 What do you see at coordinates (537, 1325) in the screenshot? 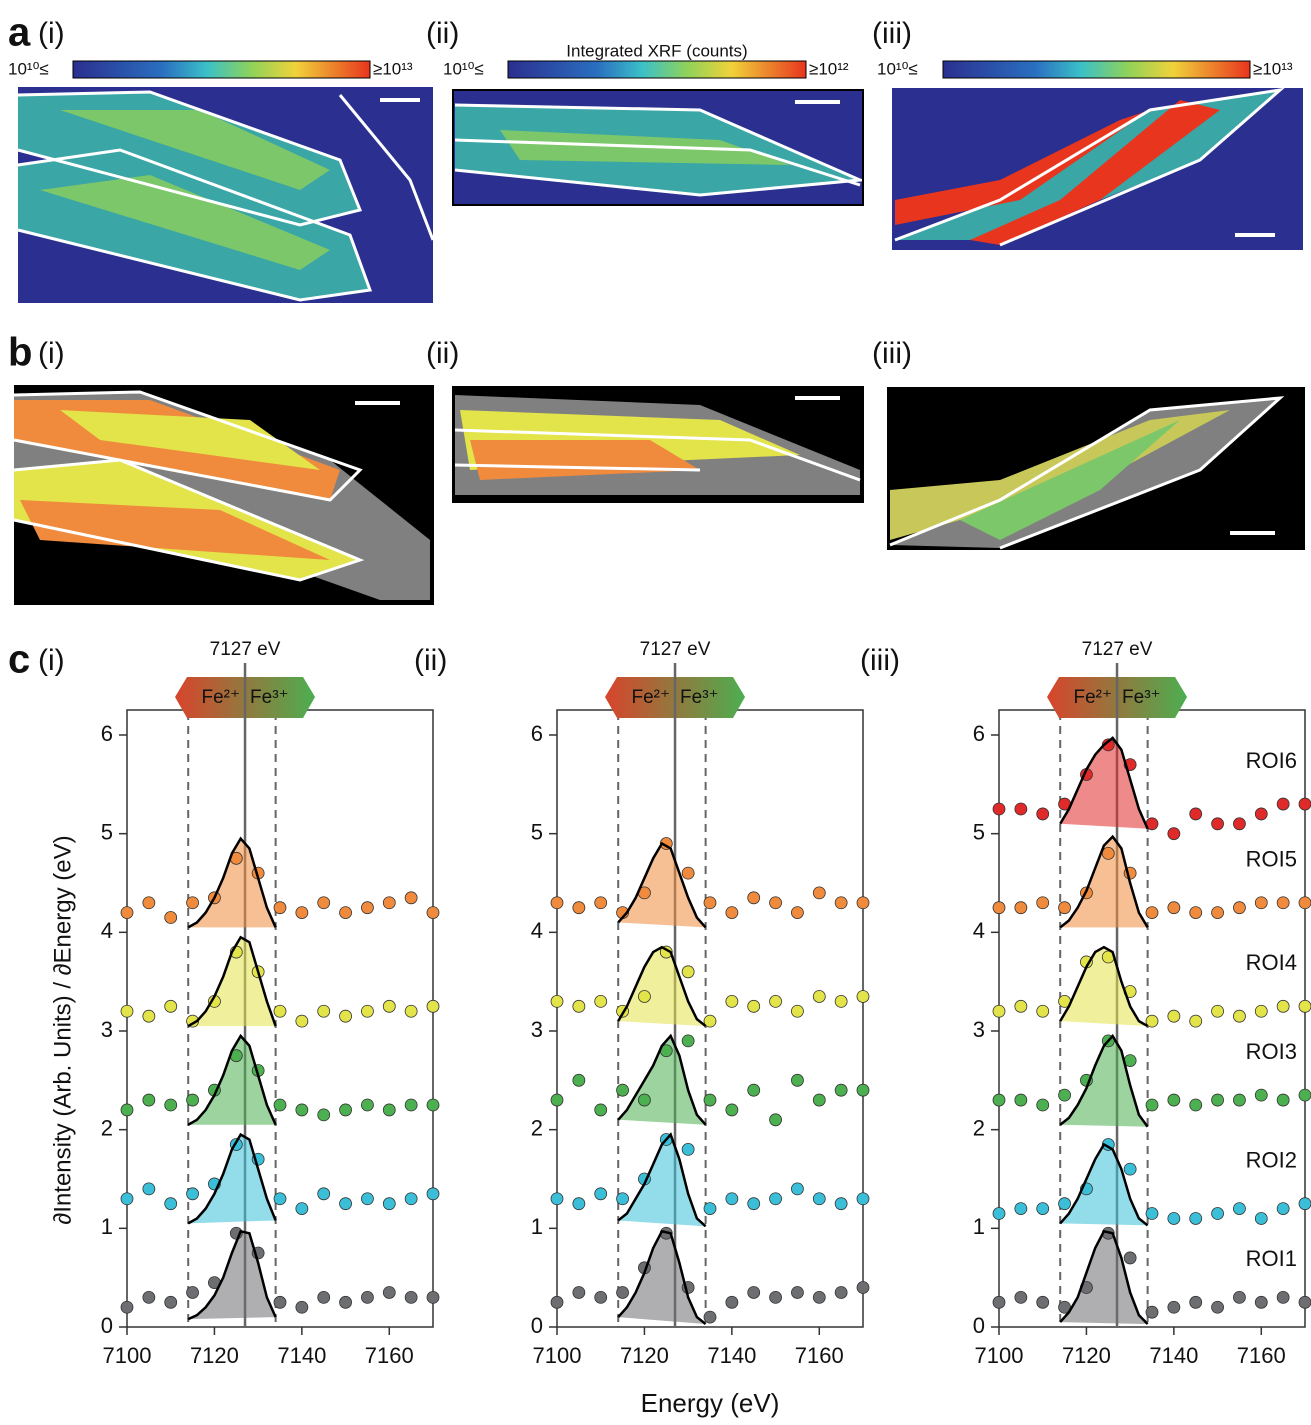
I see `y-tick-label: 0` at bounding box center [537, 1325].